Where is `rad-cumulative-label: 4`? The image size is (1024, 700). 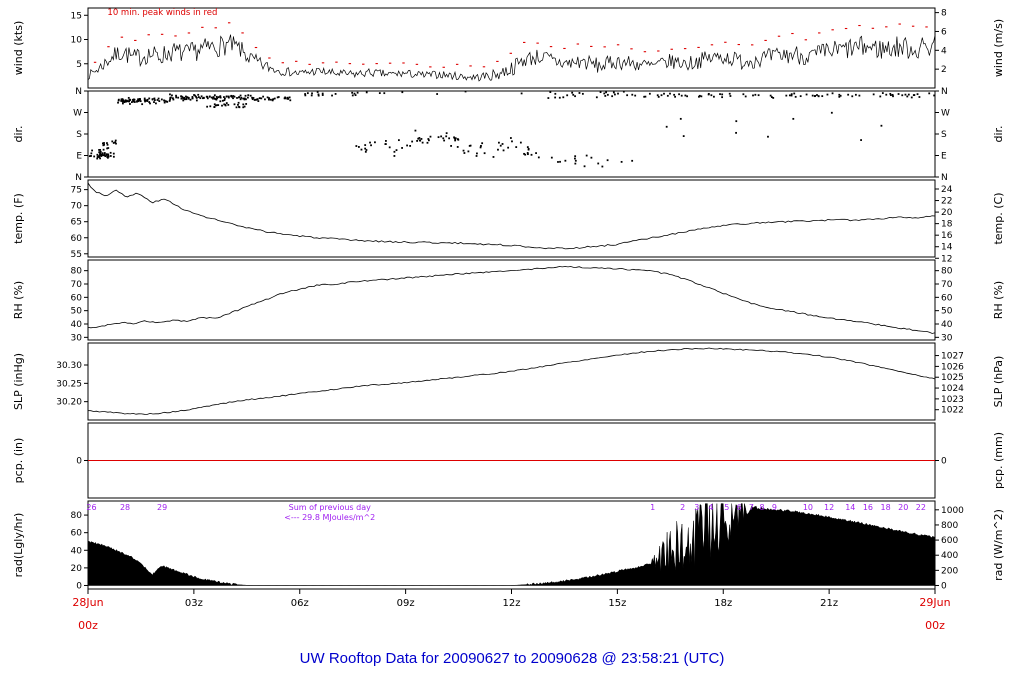 rad-cumulative-label: 4 is located at coordinates (710, 507).